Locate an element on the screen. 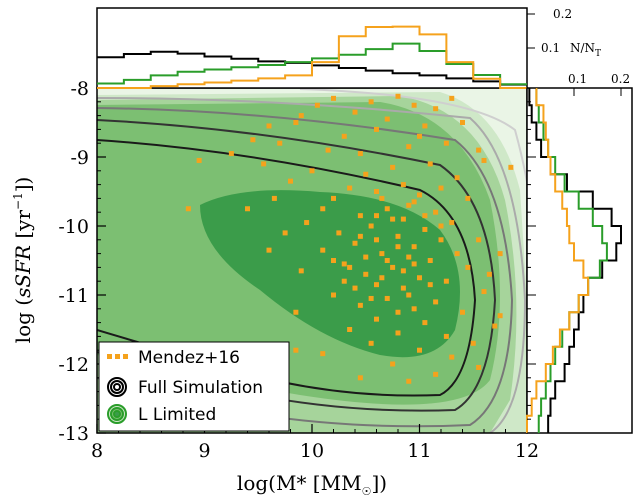 The height and width of the screenshot is (499, 641). y-tick-label: -9 is located at coordinates (79, 158).